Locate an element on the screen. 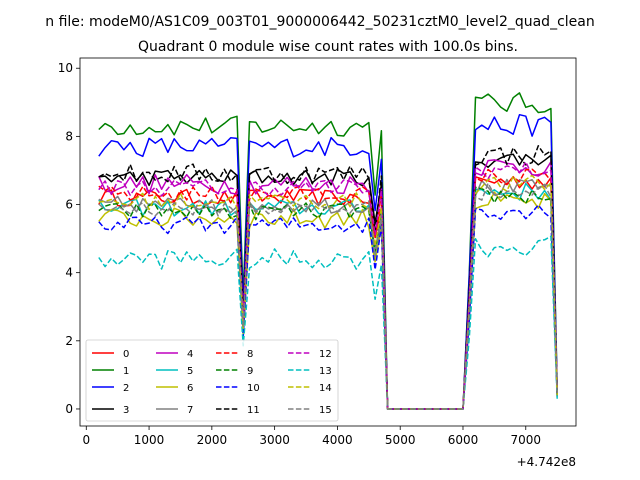  y-tick-label: 2 is located at coordinates (69, 341).